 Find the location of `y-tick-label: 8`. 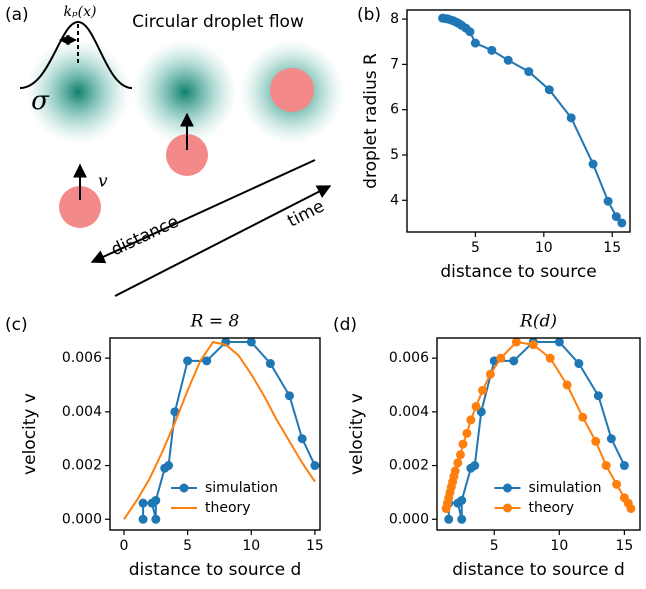

y-tick-label: 8 is located at coordinates (394, 19).